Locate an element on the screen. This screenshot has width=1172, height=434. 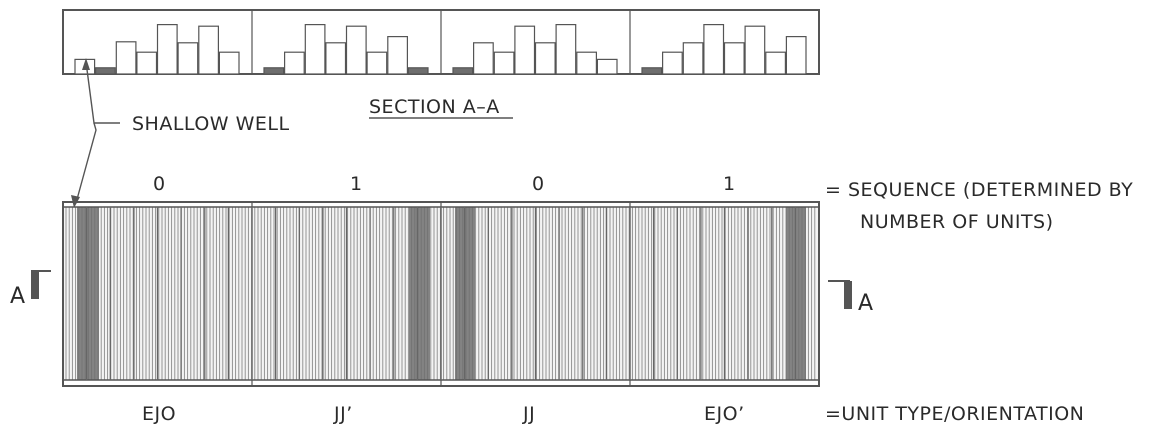
sequence-legend: = SEQUENCE (DETERMINED BY is located at coordinates (979, 190).